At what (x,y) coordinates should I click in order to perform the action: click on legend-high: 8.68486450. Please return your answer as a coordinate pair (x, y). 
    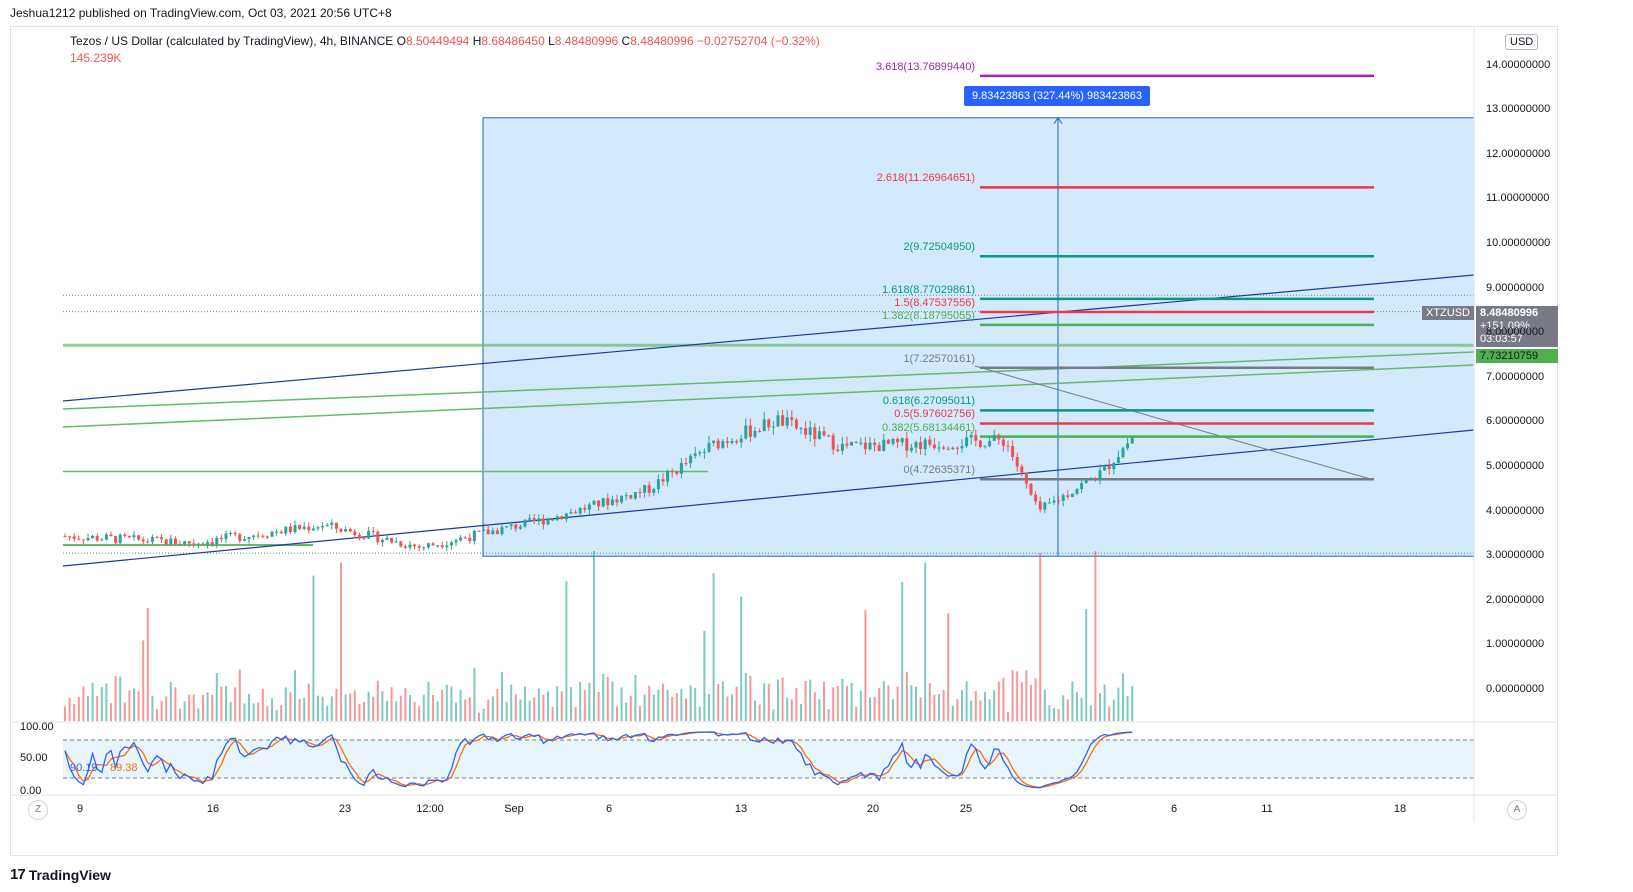
    Looking at the image, I should click on (513, 41).